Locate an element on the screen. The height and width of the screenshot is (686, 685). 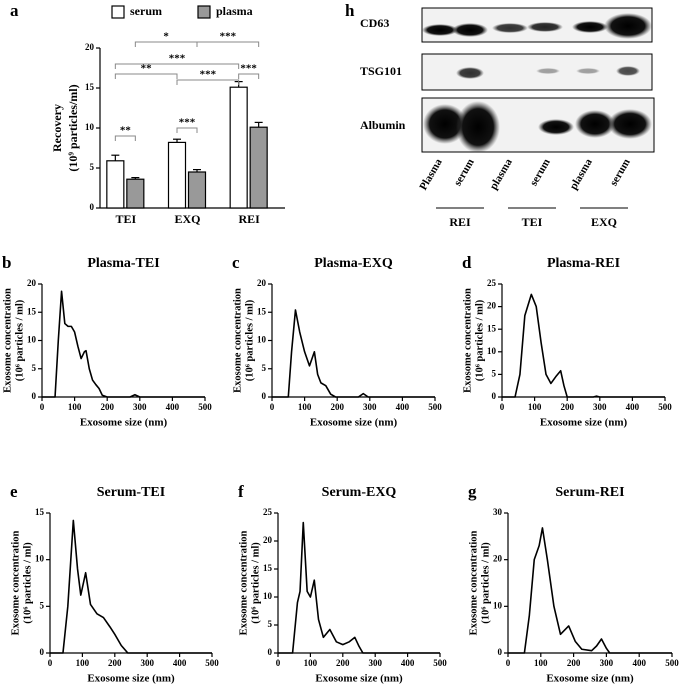
chart-title: Plasma-EXQ is located at coordinates (353, 263).